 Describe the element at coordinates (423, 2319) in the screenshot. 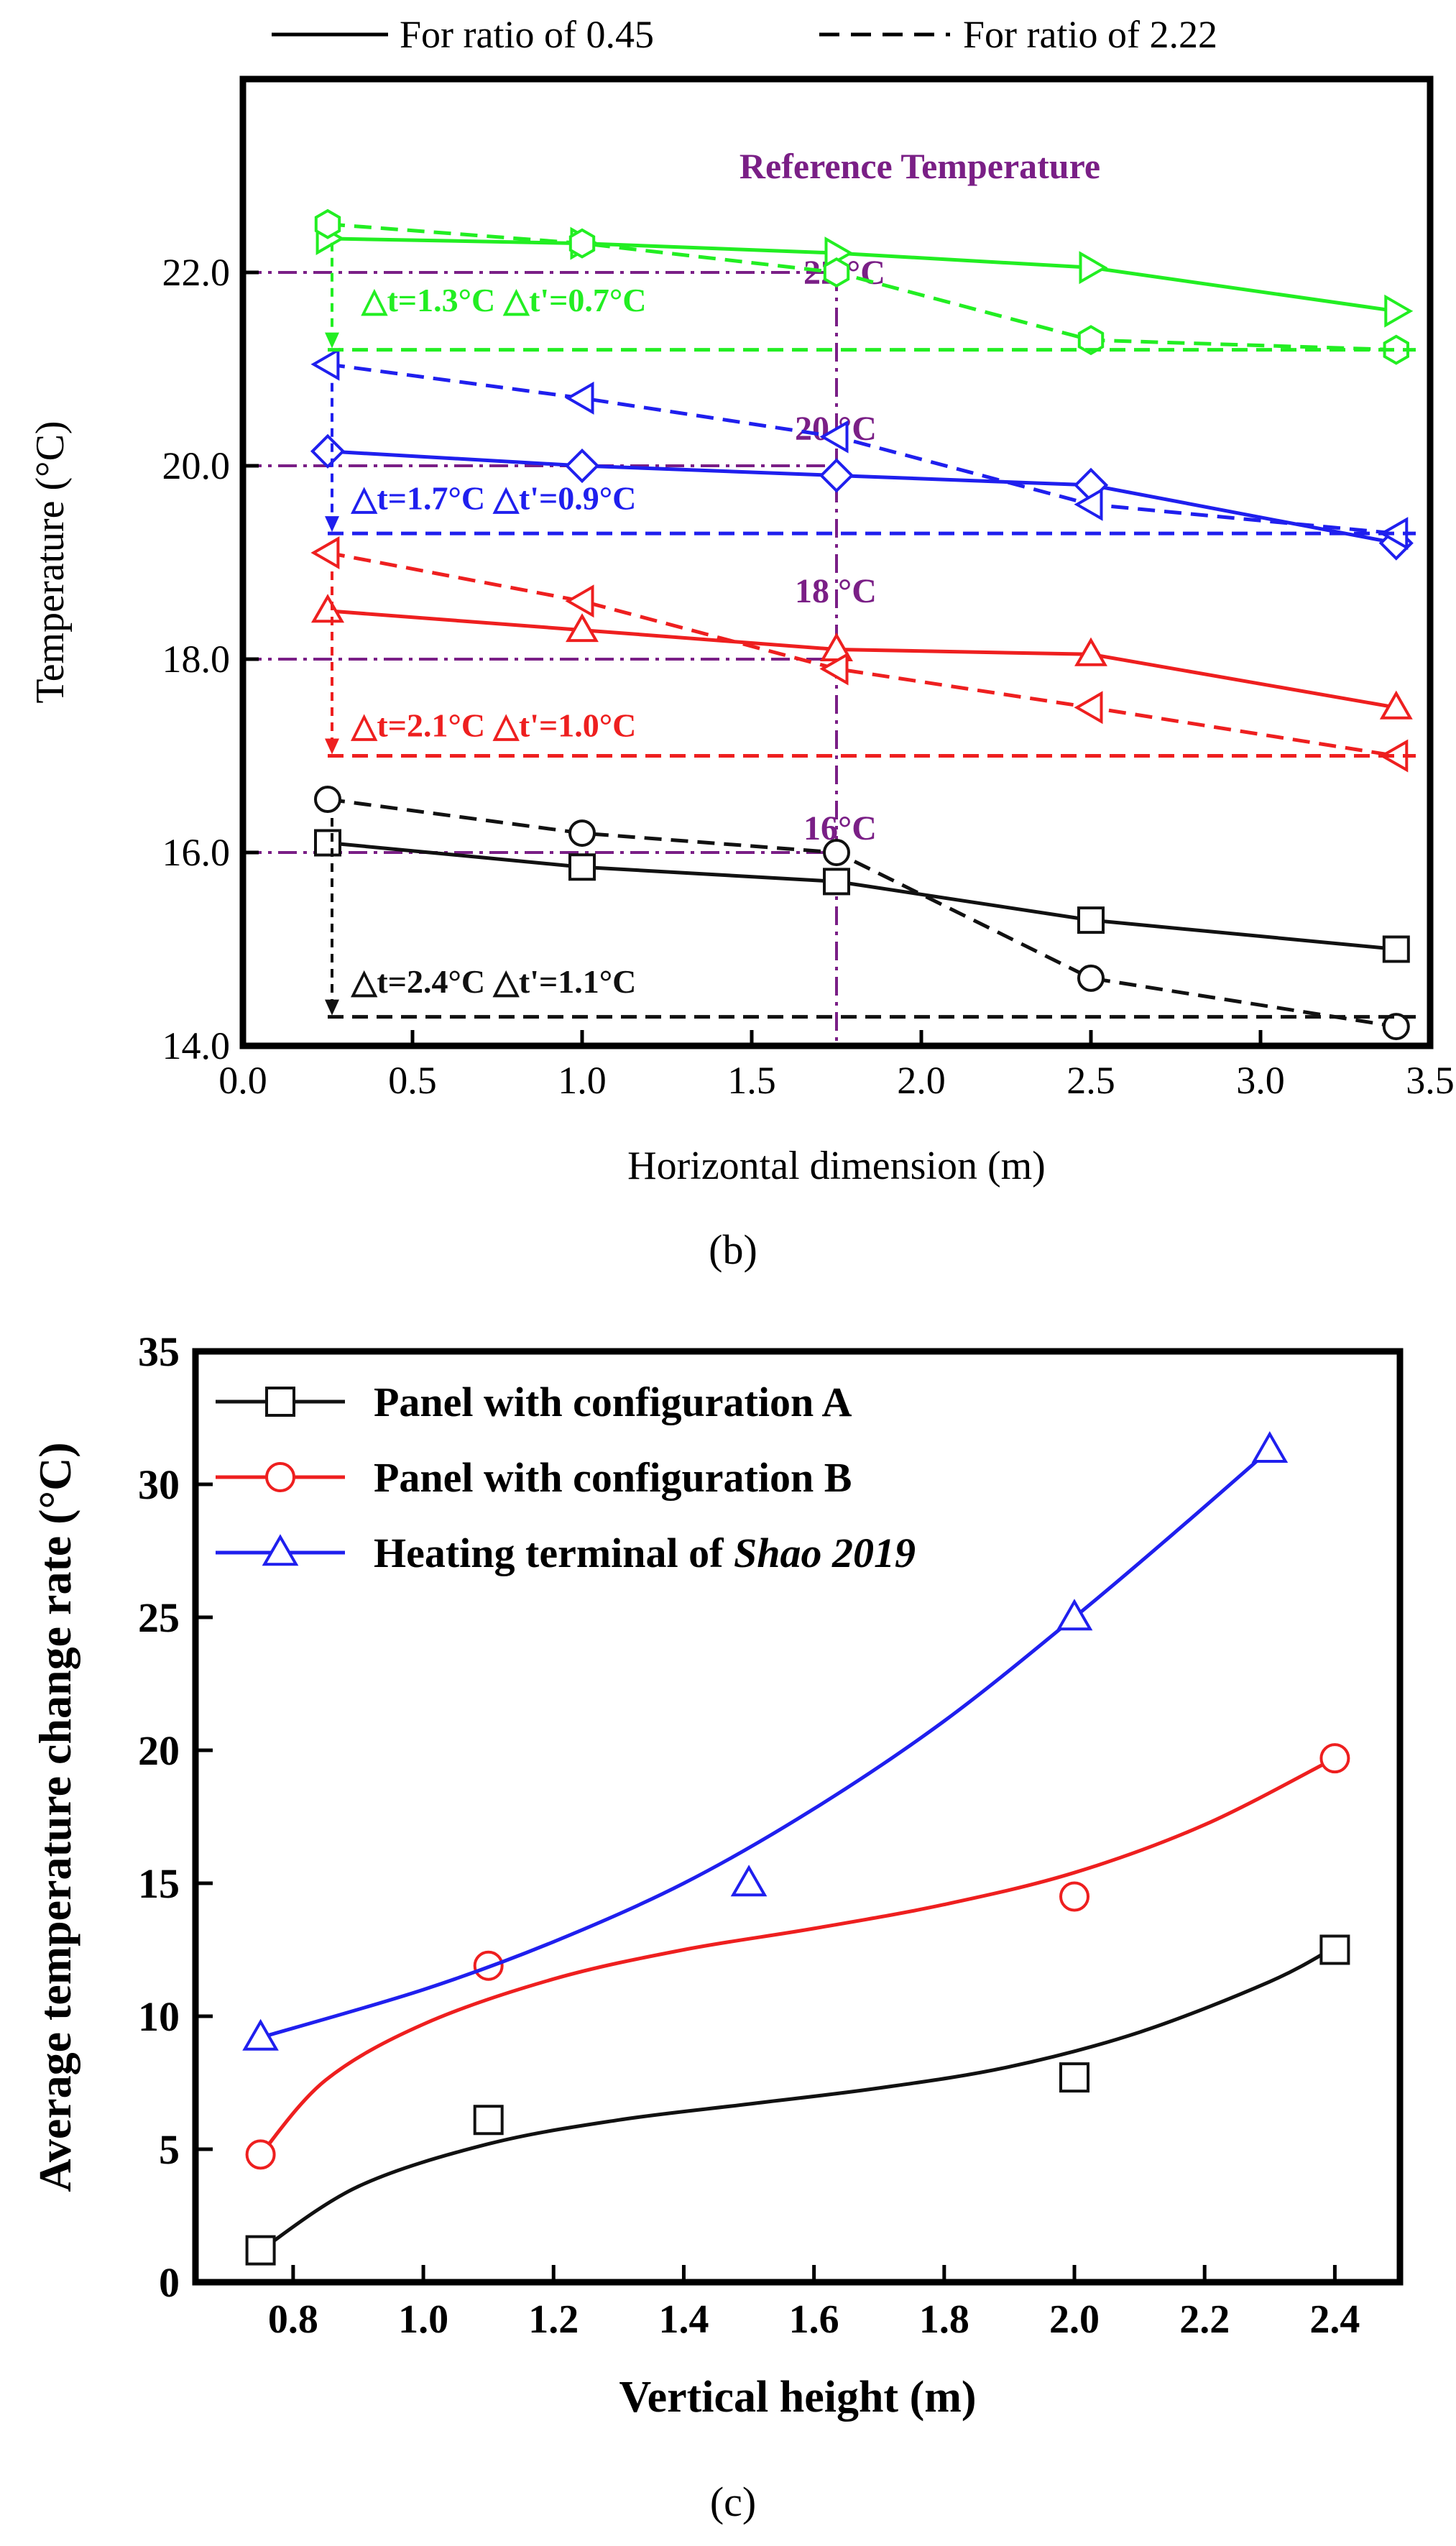

I see `x-tick-label-c-1: 1.0` at that location.